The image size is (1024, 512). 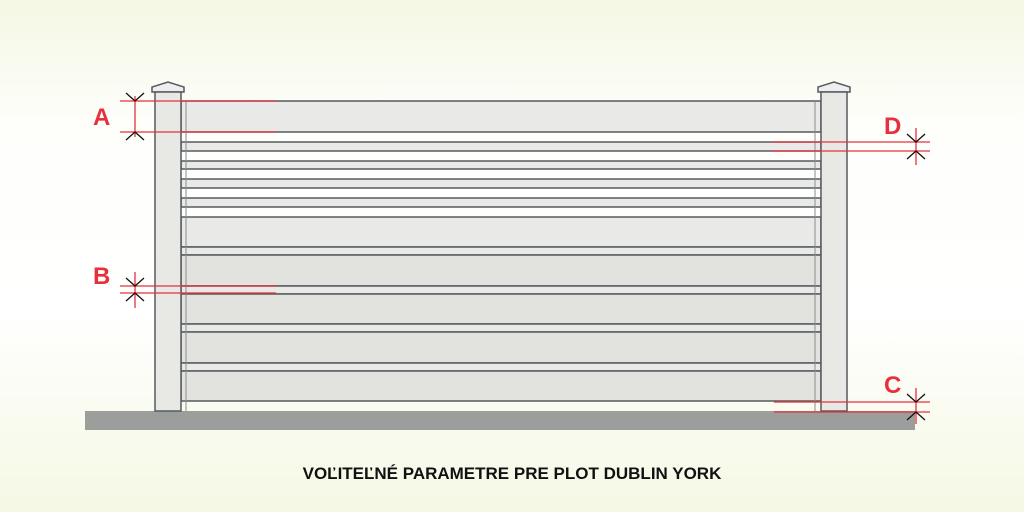 I want to click on label-d: D, so click(x=892, y=126).